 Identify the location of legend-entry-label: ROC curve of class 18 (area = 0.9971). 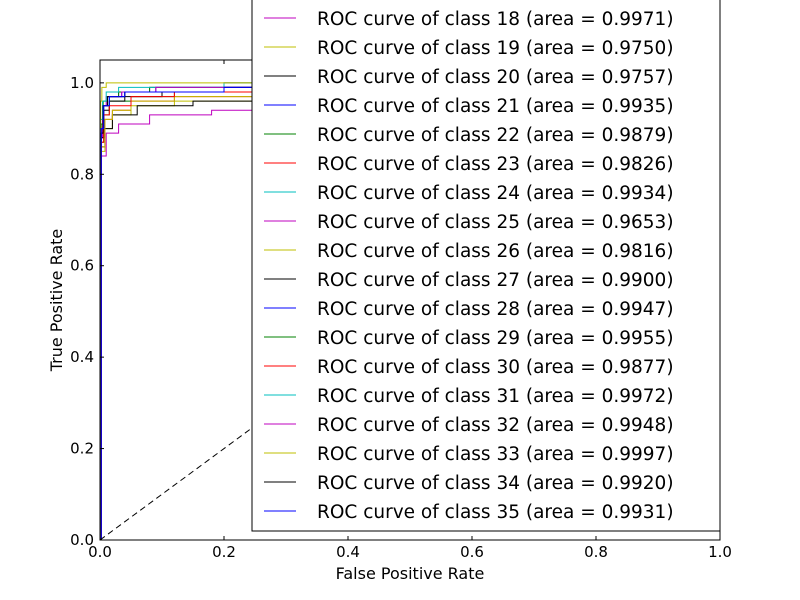
(495, 19).